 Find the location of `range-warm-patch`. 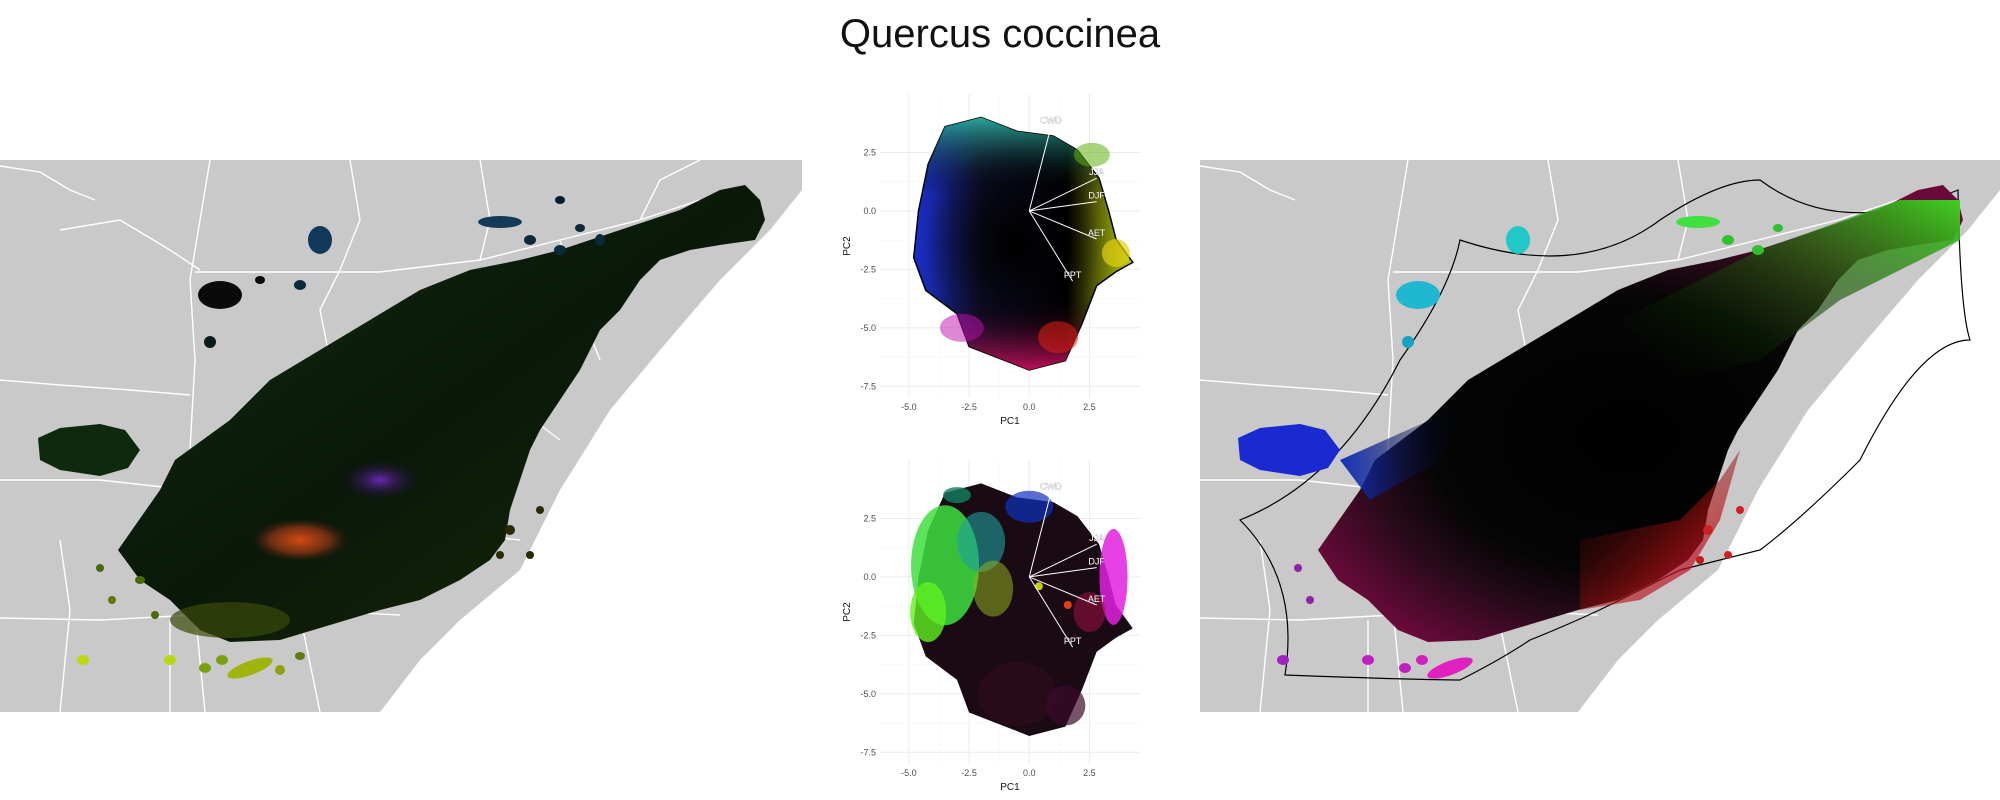

range-warm-patch is located at coordinates (300, 540).